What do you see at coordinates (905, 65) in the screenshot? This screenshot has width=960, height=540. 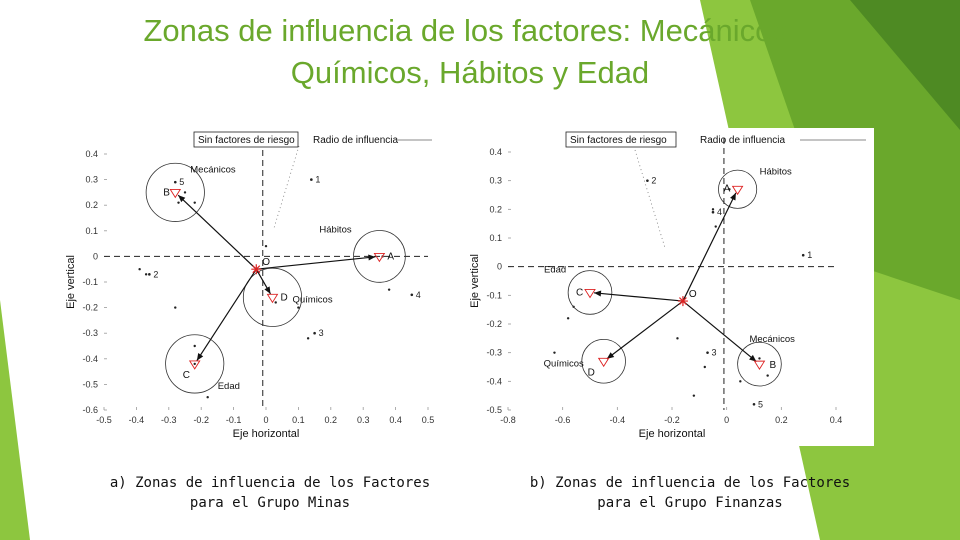 I see `accent-shape-right-deep` at bounding box center [905, 65].